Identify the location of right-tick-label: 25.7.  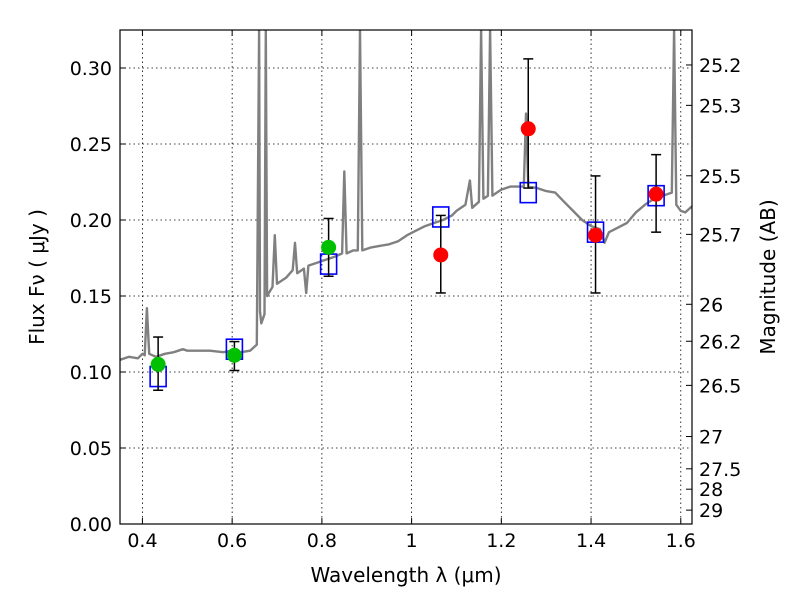
(720, 235).